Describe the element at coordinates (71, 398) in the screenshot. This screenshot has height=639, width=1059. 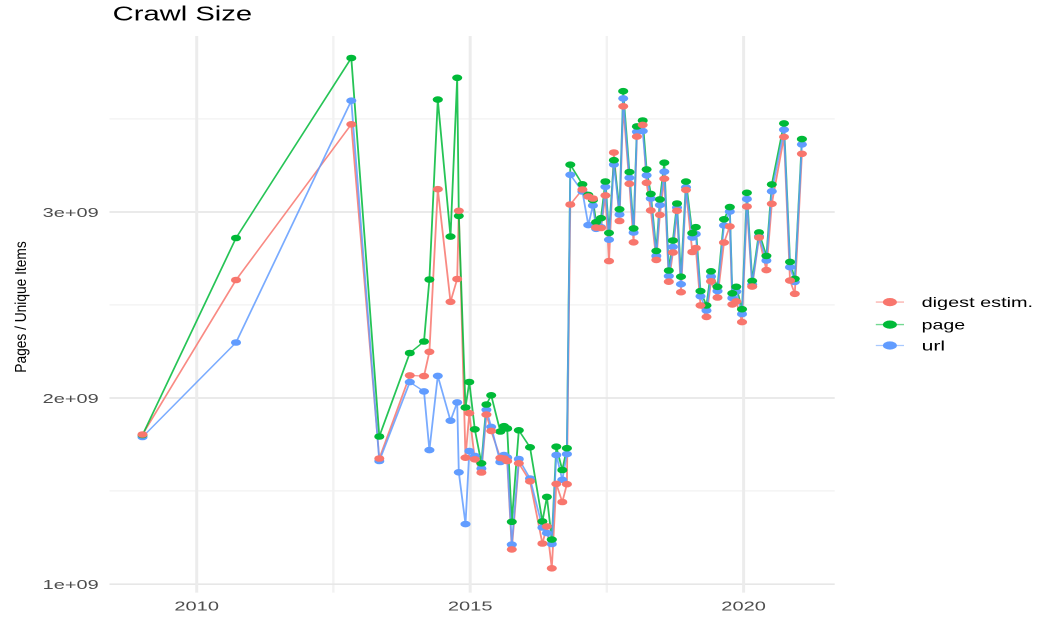
I see `svg-text: 2e+09` at that location.